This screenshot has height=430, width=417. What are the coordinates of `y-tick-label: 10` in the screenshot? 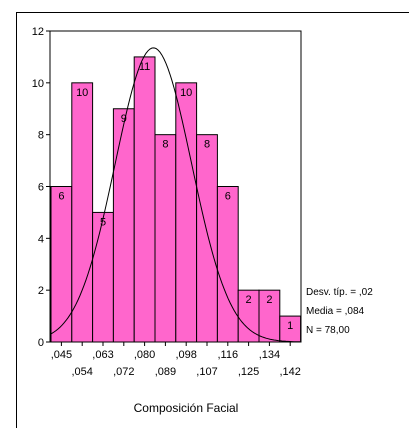 It's located at (38, 84).